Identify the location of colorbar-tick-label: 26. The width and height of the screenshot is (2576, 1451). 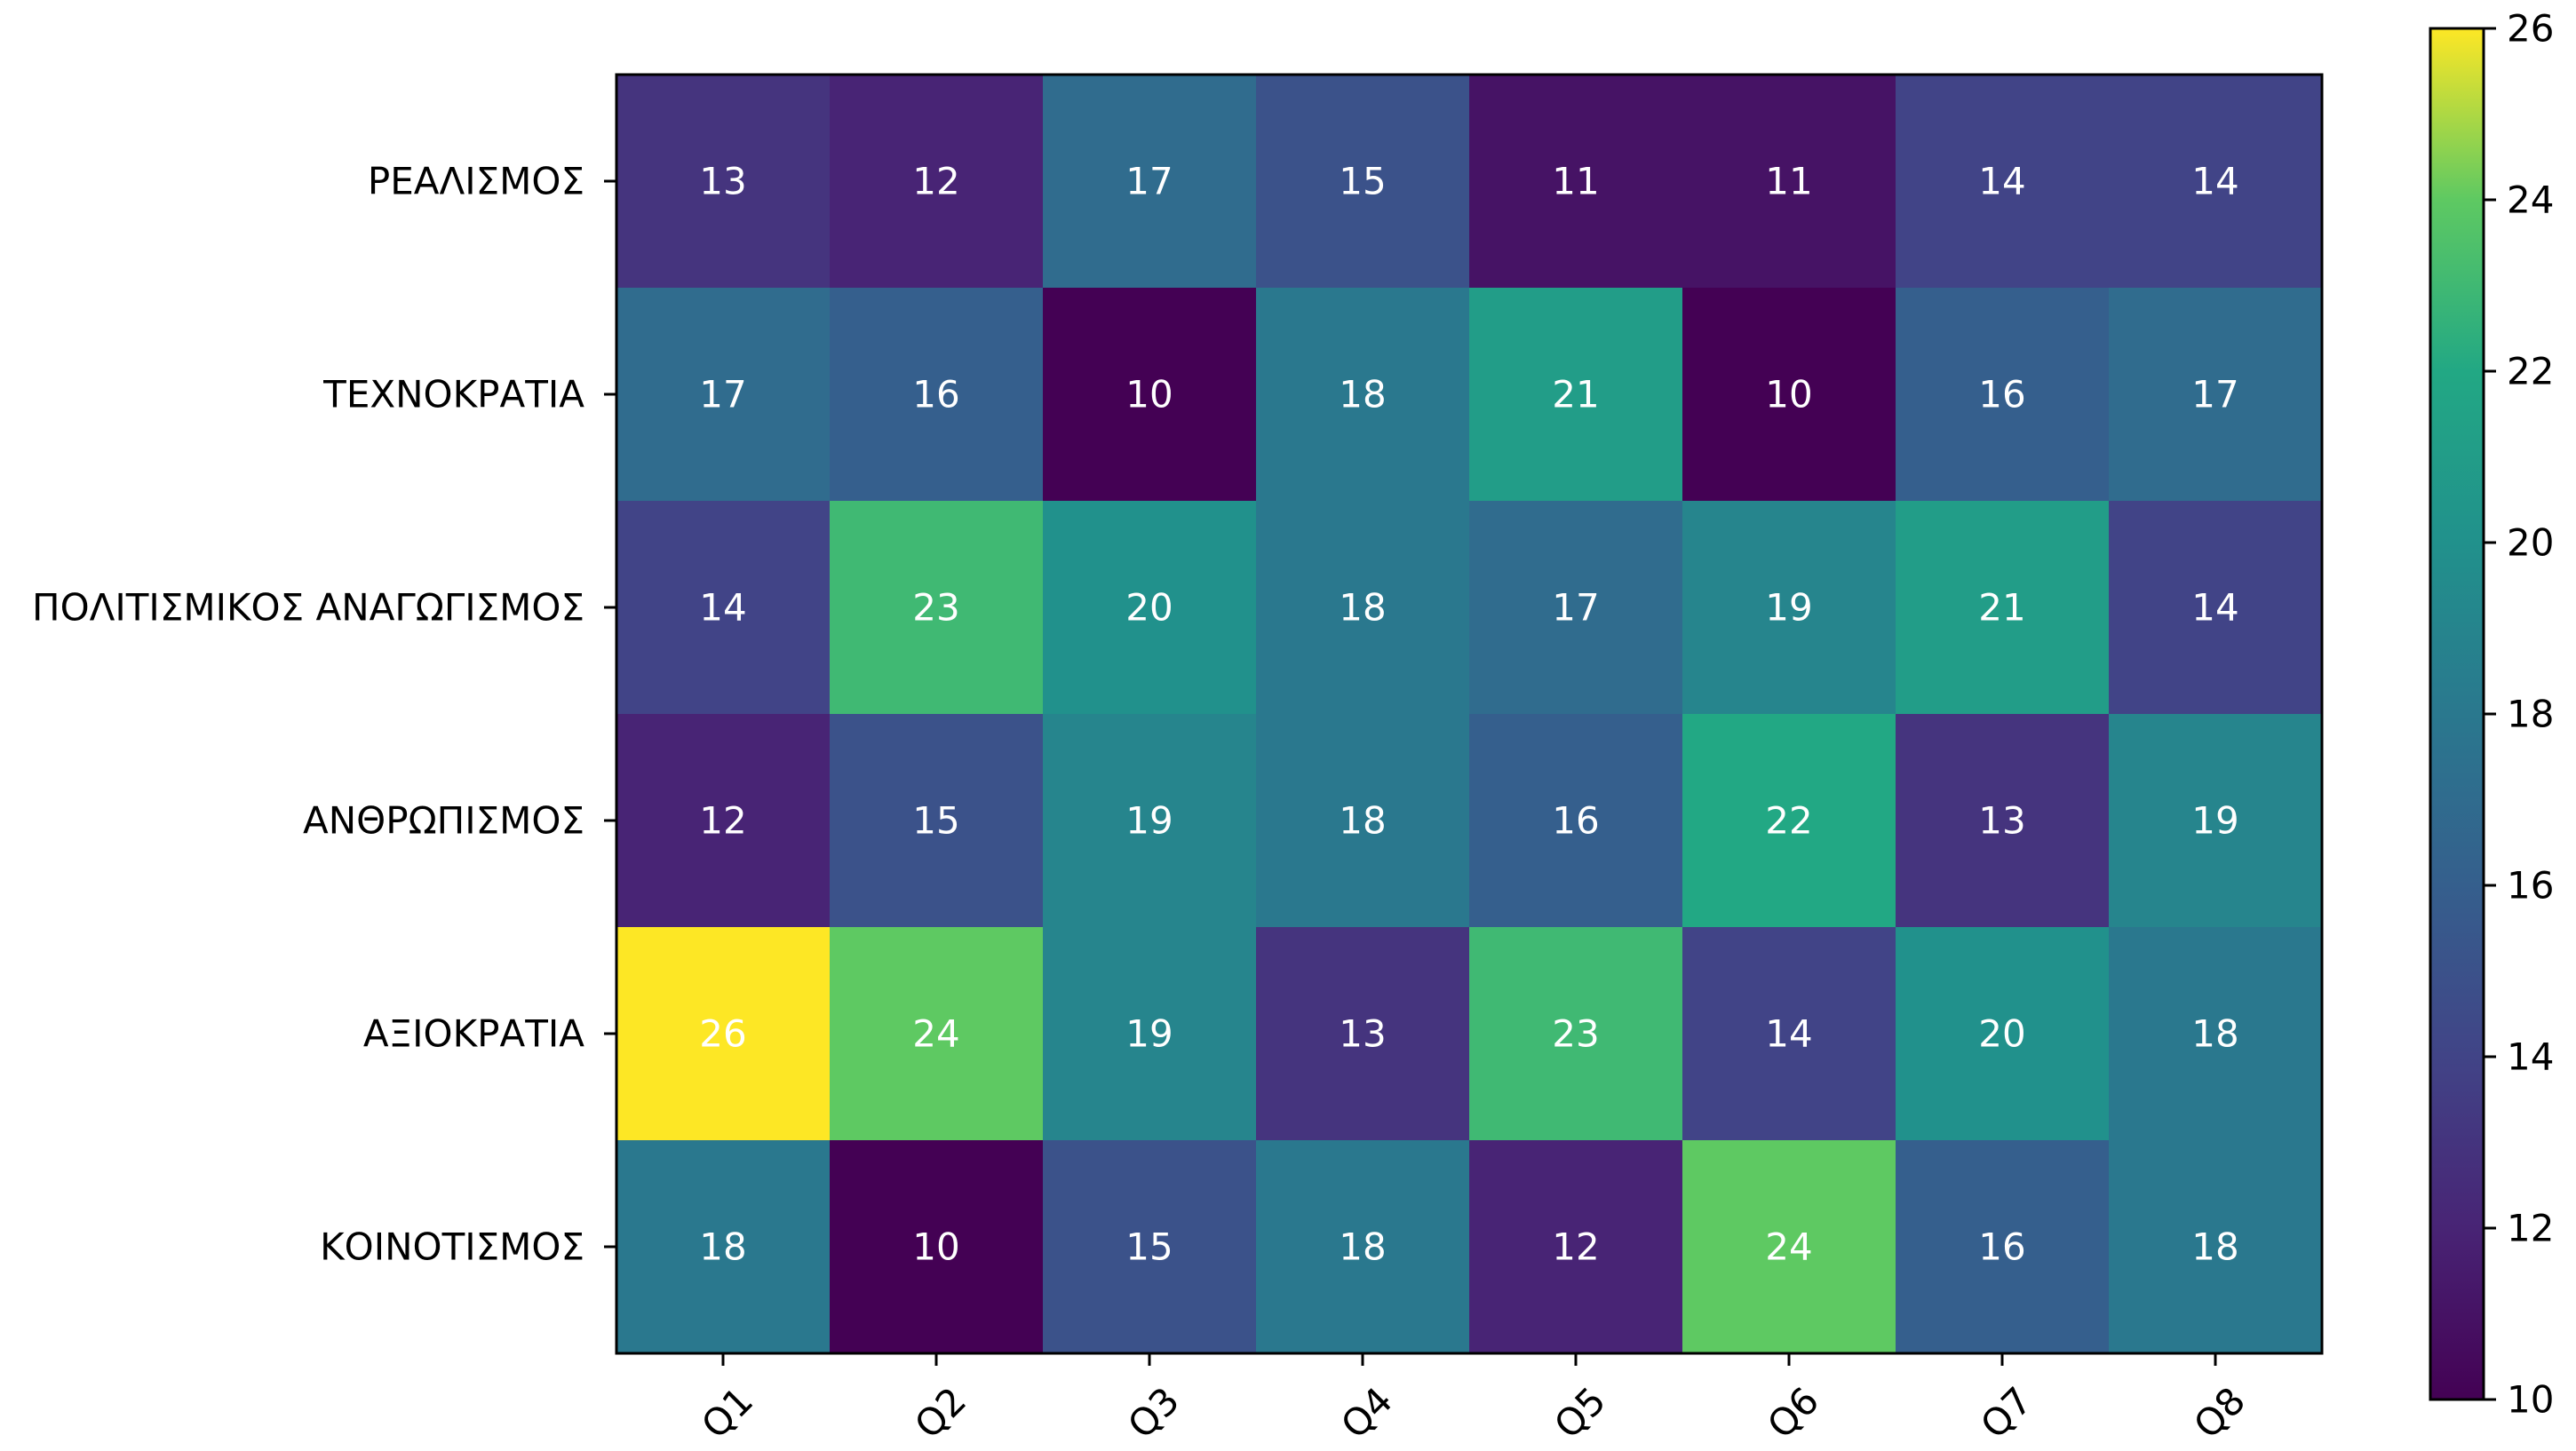
(2530, 29).